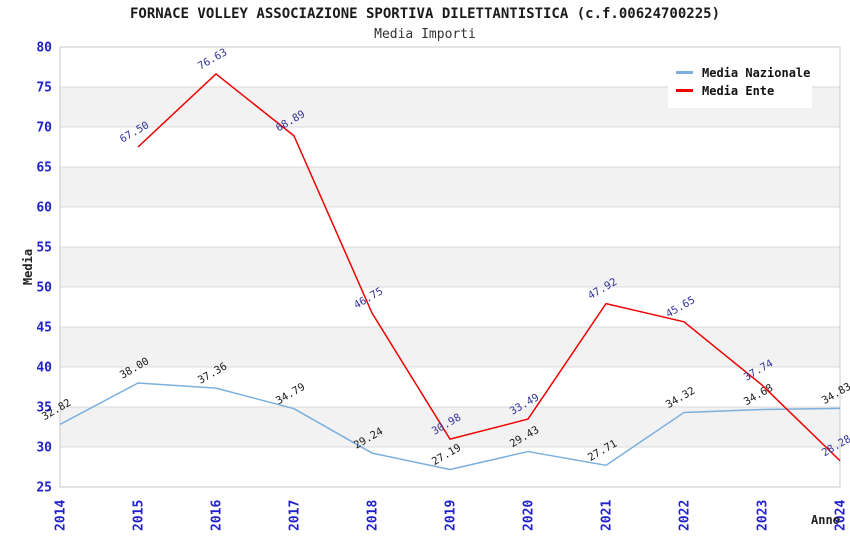 Image resolution: width=850 pixels, height=550 pixels. I want to click on y-tick-labels: 25 30 35 40 45 50 55 60 65 70 75 80, so click(44, 268).